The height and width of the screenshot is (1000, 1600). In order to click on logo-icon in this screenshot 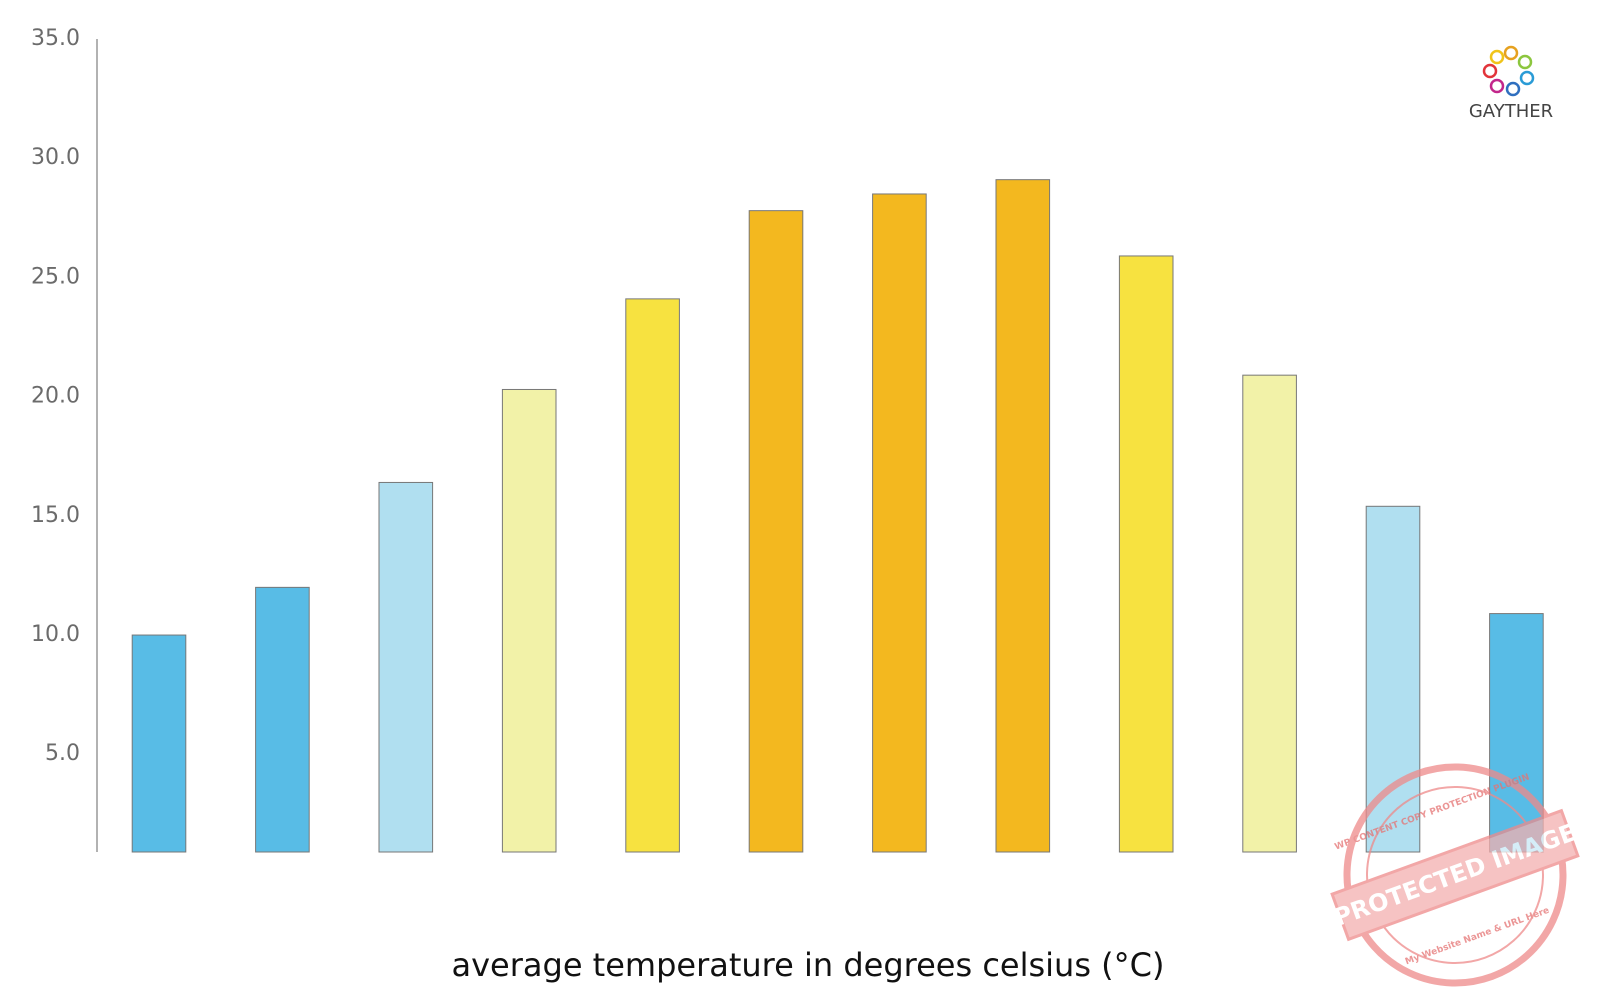, I will do `click(1508, 71)`.